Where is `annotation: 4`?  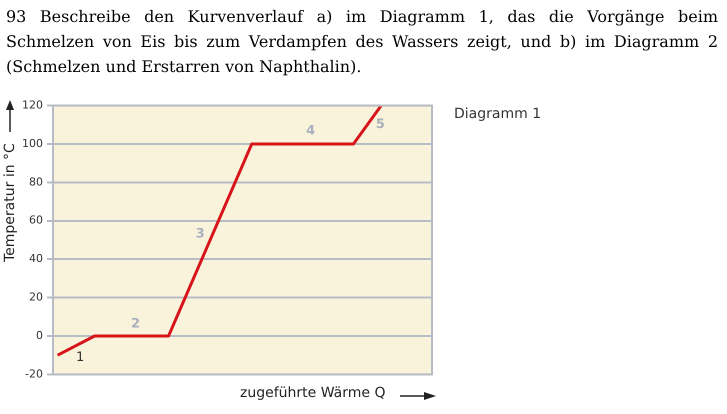 annotation: 4 is located at coordinates (311, 130).